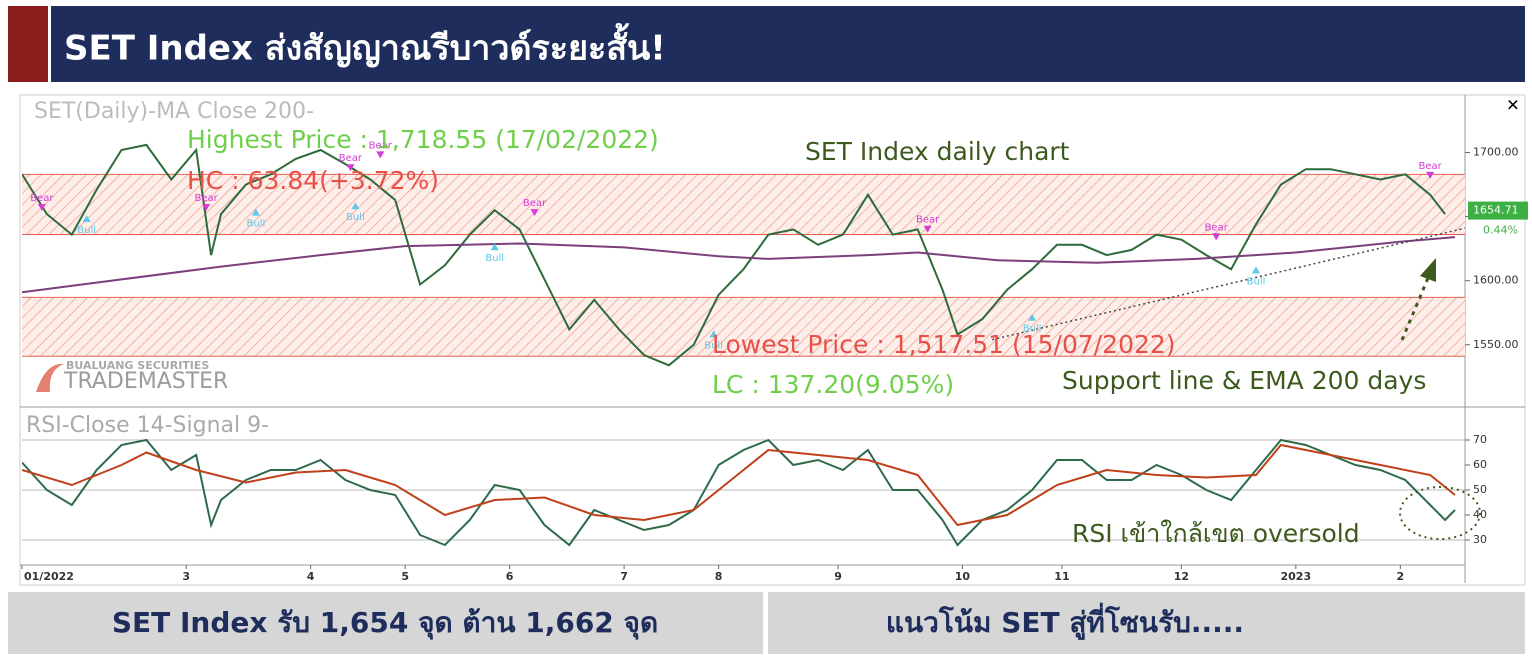  I want to click on x-tick-label: 2023, so click(1296, 576).